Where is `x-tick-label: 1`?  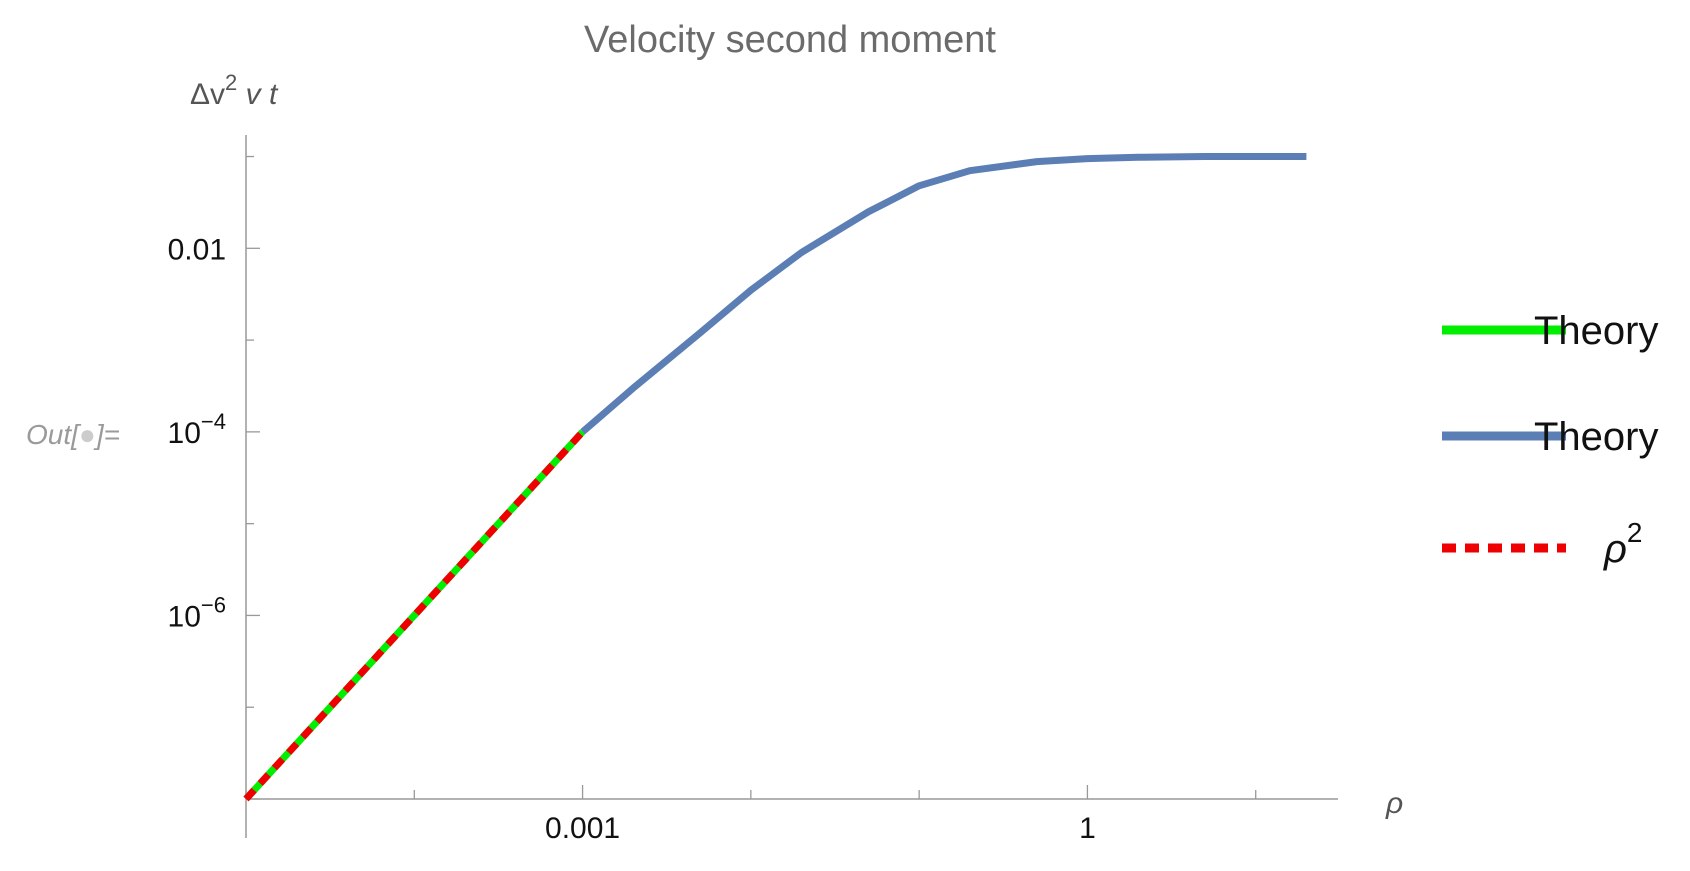 x-tick-label: 1 is located at coordinates (1087, 828).